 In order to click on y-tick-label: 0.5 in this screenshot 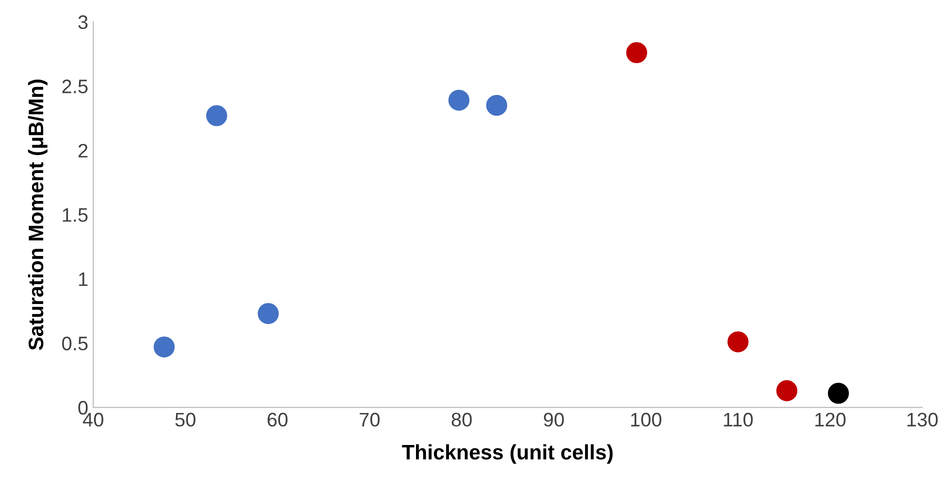, I will do `click(75, 343)`.